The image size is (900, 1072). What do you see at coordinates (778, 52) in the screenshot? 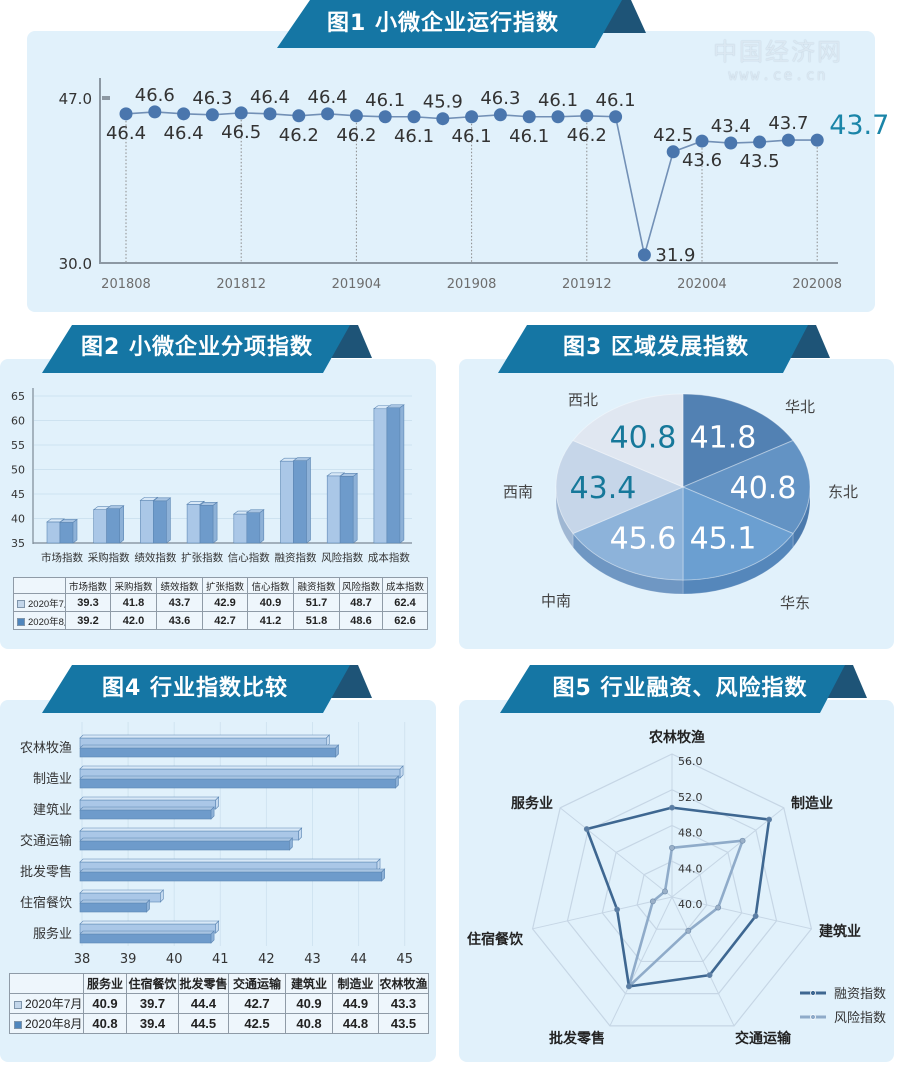
I see `watermark-name: 中国经济网` at bounding box center [778, 52].